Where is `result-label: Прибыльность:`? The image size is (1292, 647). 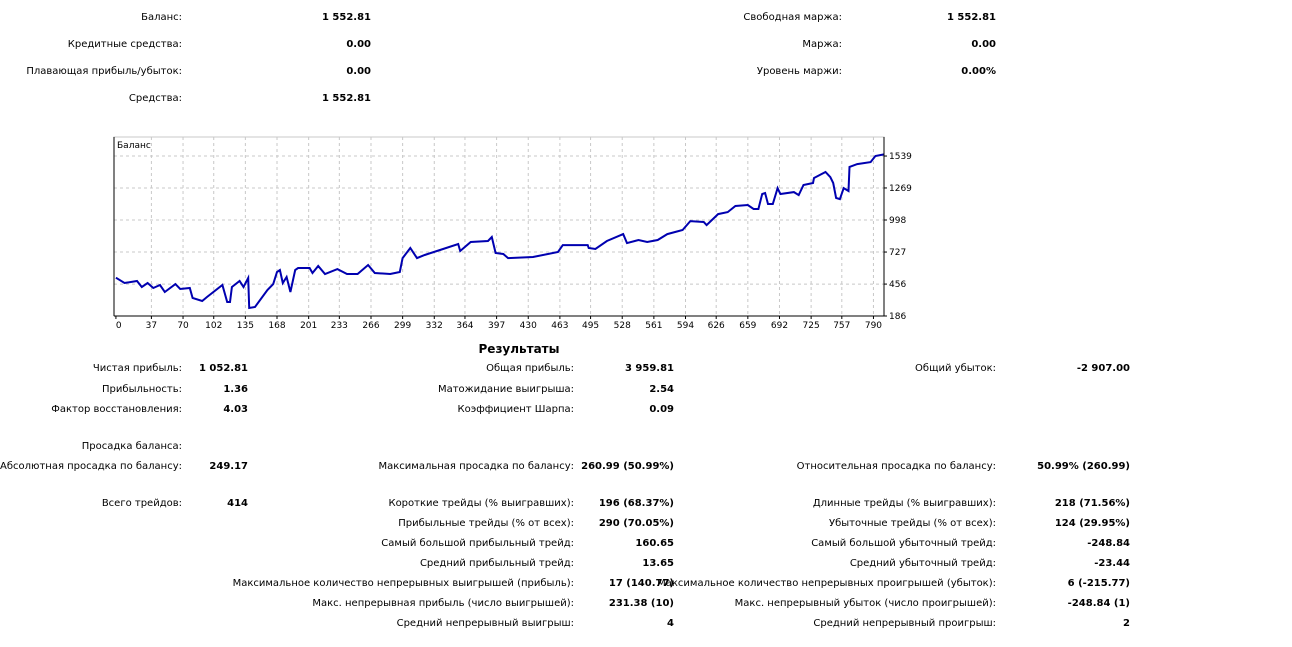 result-label: Прибыльность: is located at coordinates (142, 389).